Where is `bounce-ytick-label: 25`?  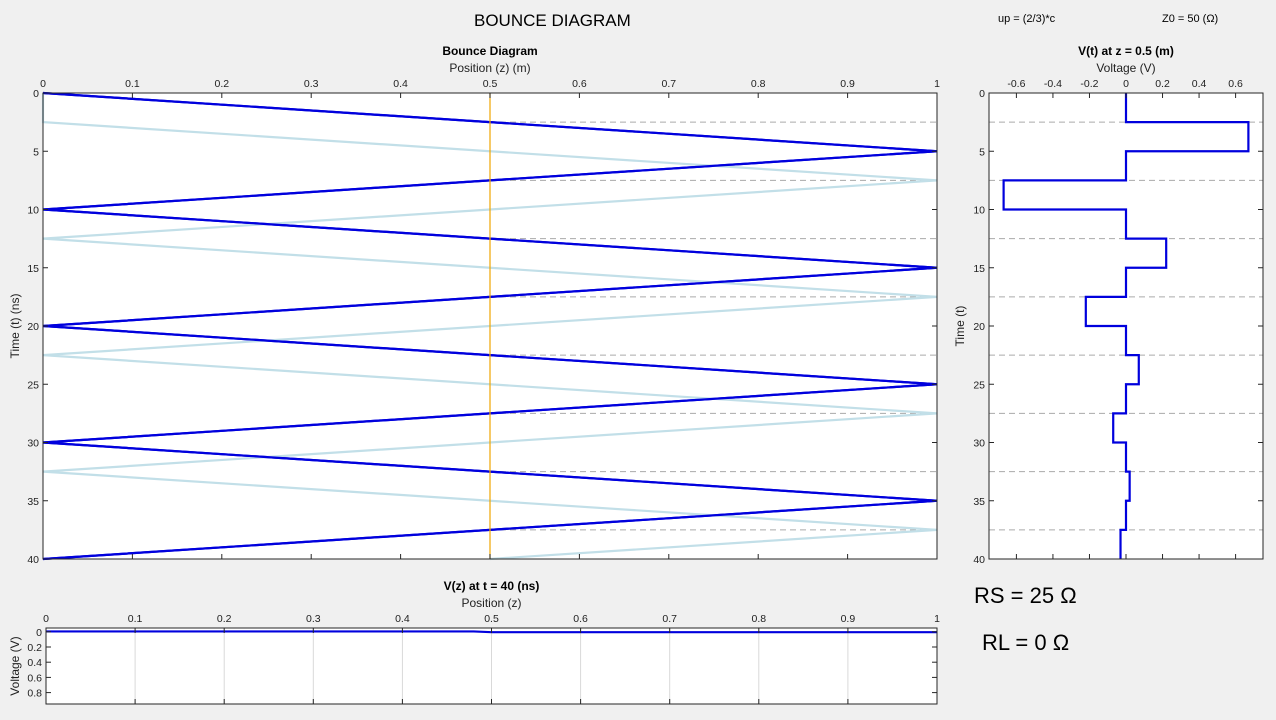 bounce-ytick-label: 25 is located at coordinates (33, 385).